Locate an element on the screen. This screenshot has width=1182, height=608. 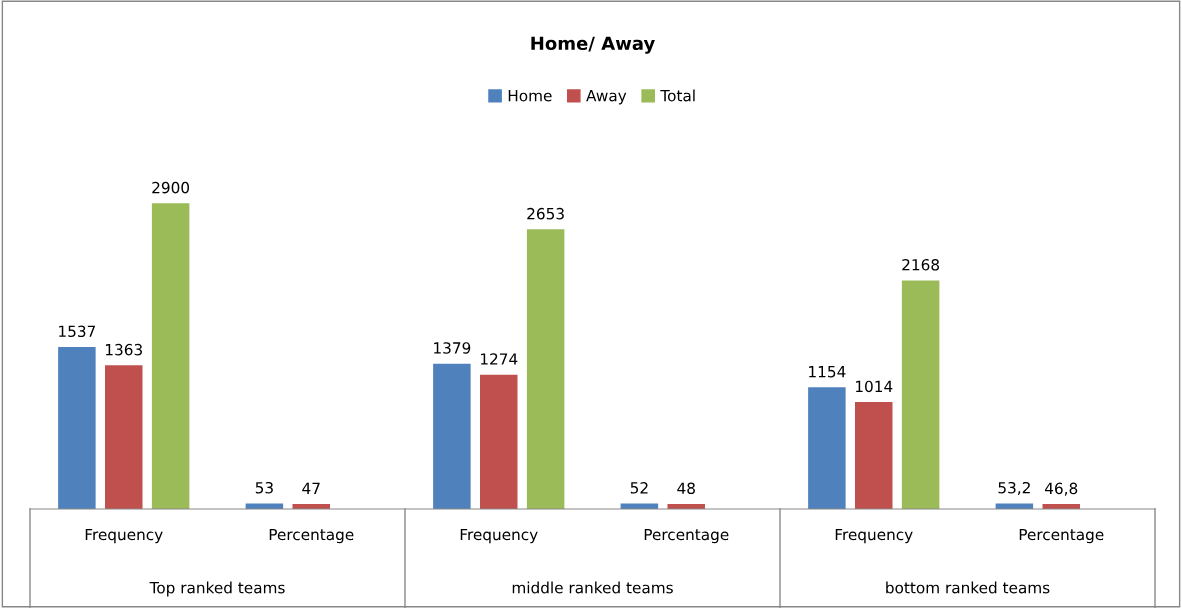
data-label: 1154 is located at coordinates (827, 372).